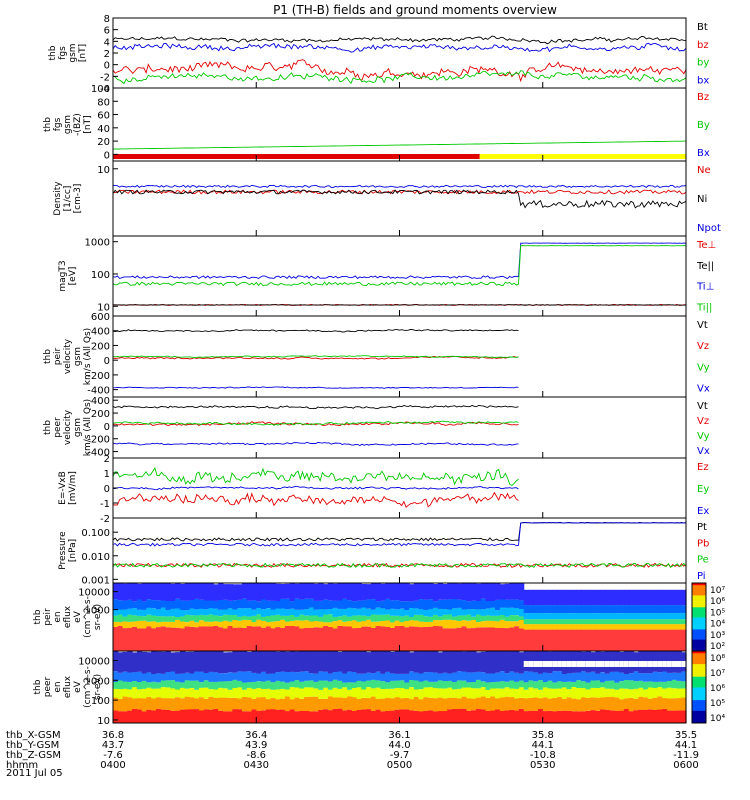 The width and height of the screenshot is (750, 800). What do you see at coordinates (704, 170) in the screenshot?
I see `legend-entry: Ne` at bounding box center [704, 170].